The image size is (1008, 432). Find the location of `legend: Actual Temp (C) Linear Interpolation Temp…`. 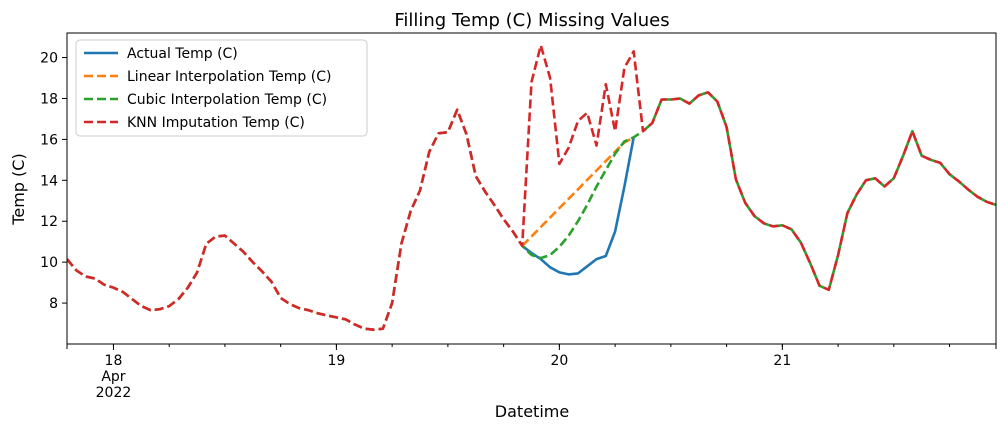

legend: Actual Temp (C) Linear Interpolation Temp… is located at coordinates (221, 88).